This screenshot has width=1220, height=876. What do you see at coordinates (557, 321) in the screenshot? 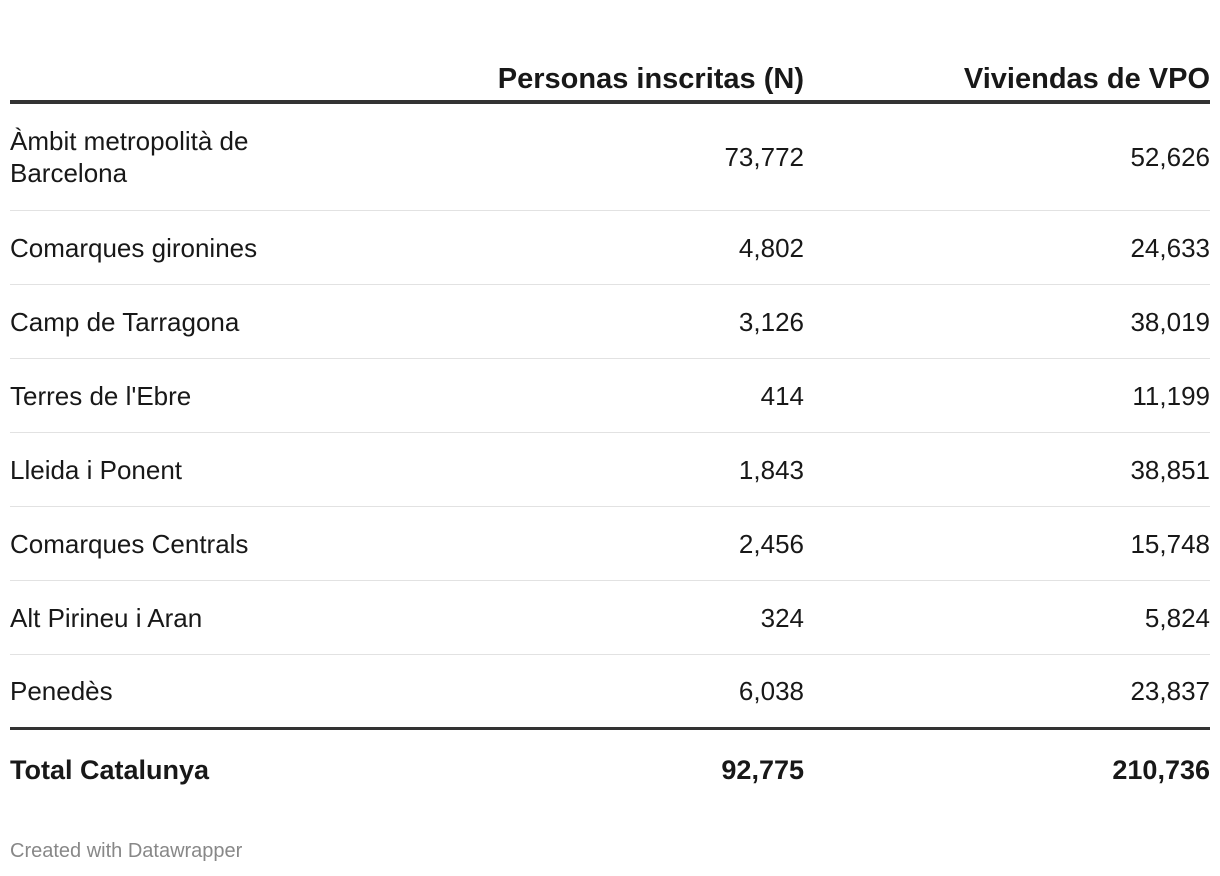
I see `personas-cell: 3,126` at bounding box center [557, 321].